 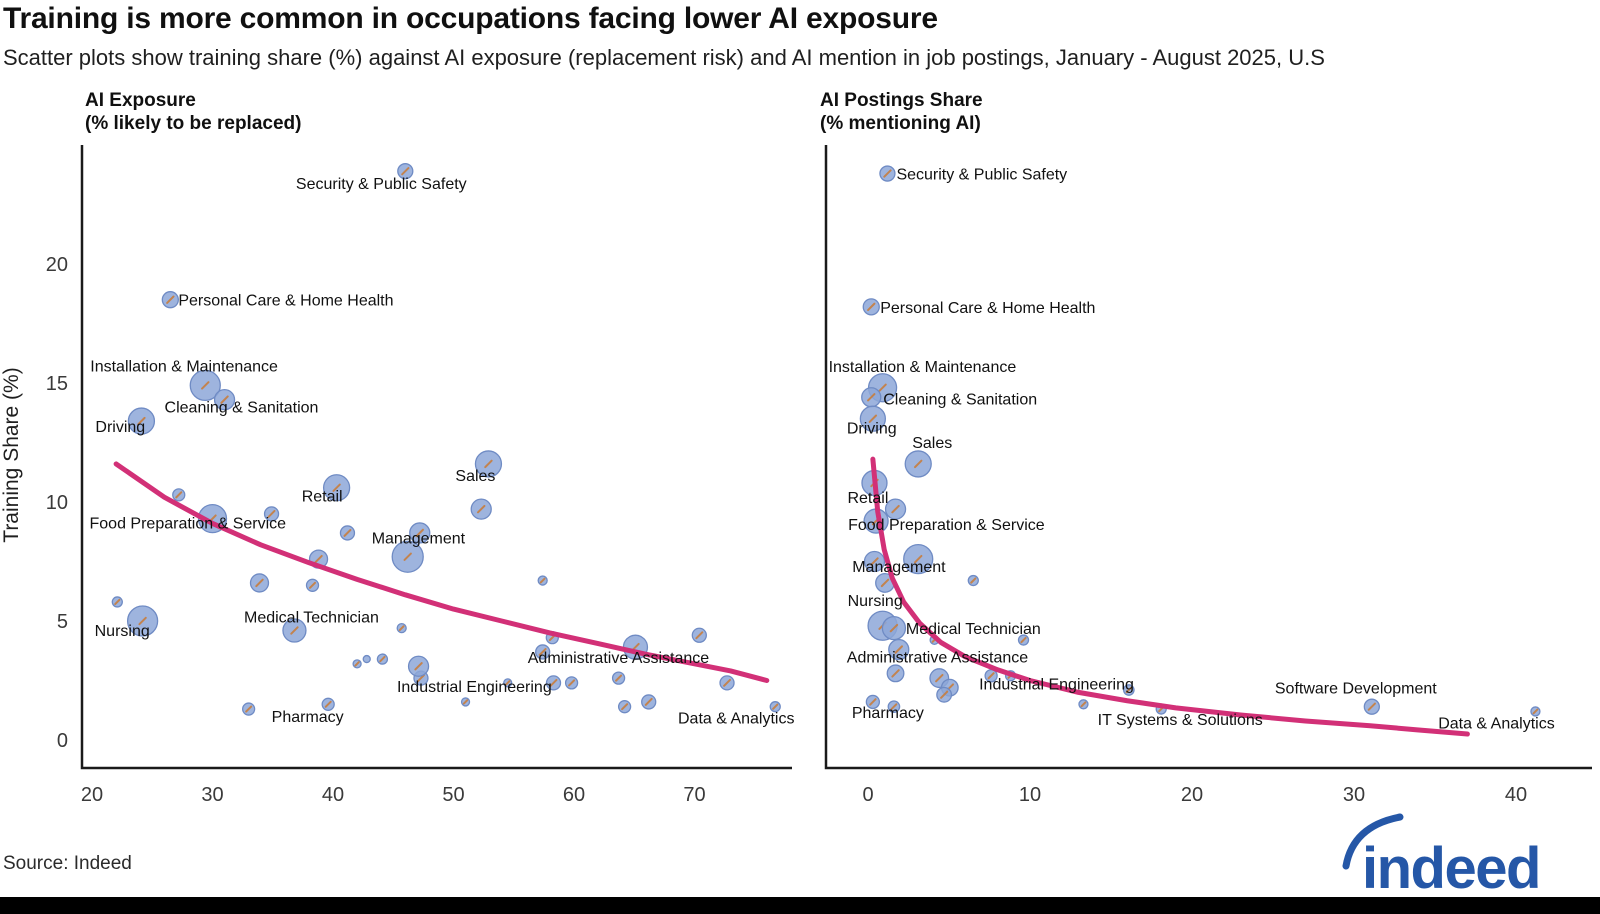 I want to click on x-tick-label: 70, so click(x=694, y=795).